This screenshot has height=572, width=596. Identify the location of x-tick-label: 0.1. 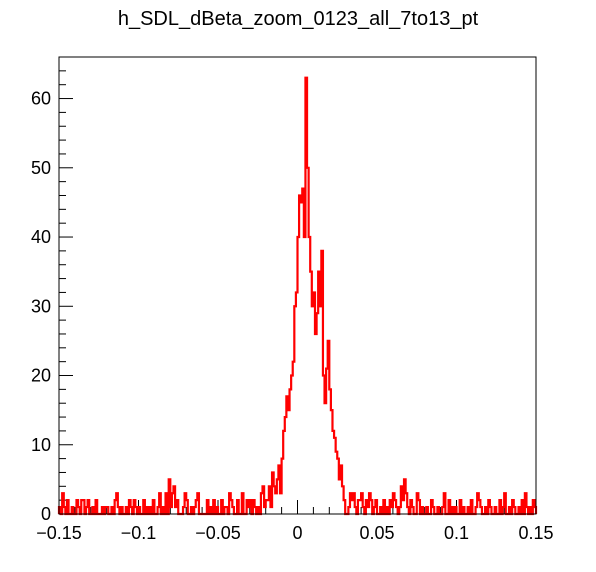
(456, 533).